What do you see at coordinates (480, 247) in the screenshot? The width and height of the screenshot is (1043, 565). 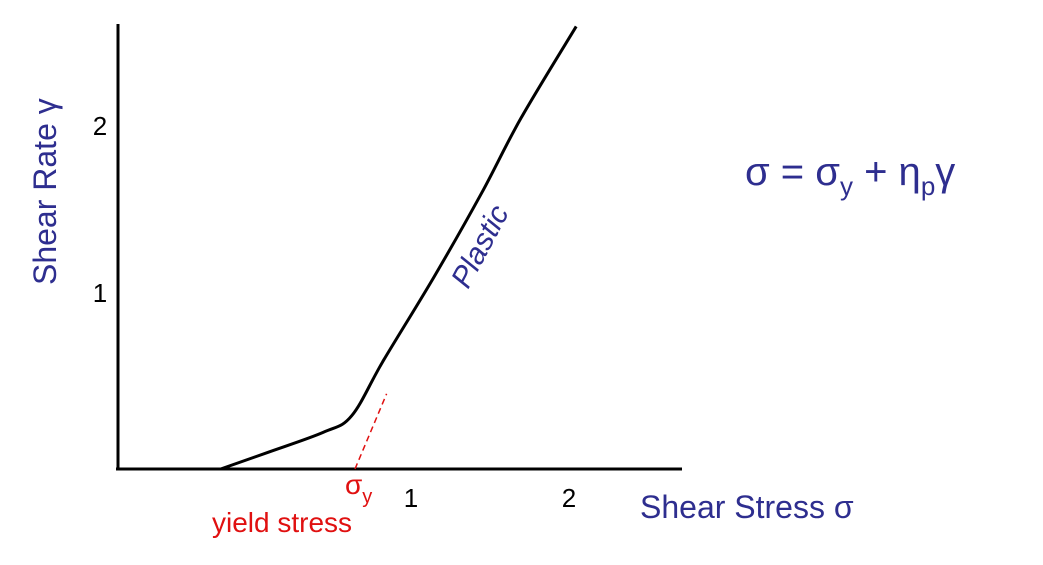 I see `curve-label: Plastic` at bounding box center [480, 247].